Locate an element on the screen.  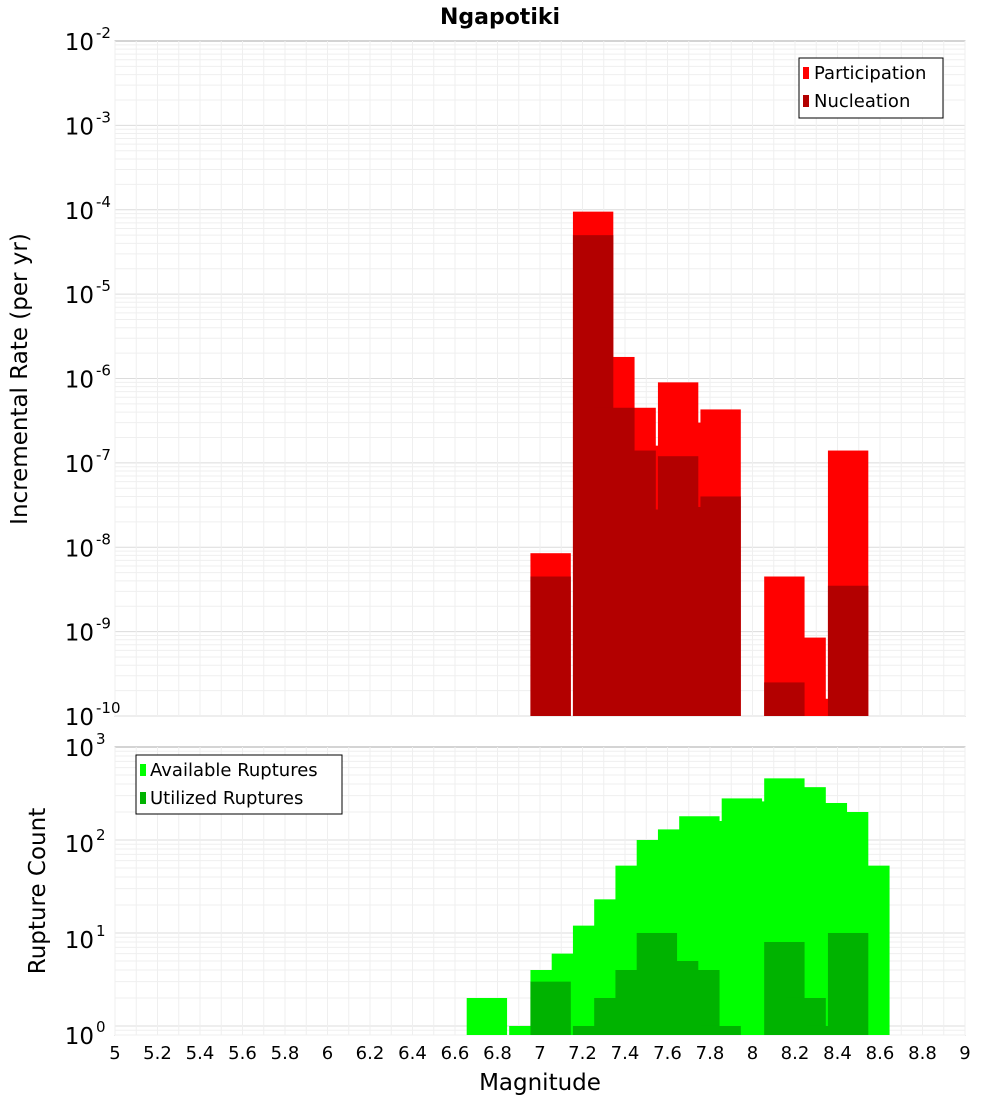
bottom-legend-box is located at coordinates (239, 784).